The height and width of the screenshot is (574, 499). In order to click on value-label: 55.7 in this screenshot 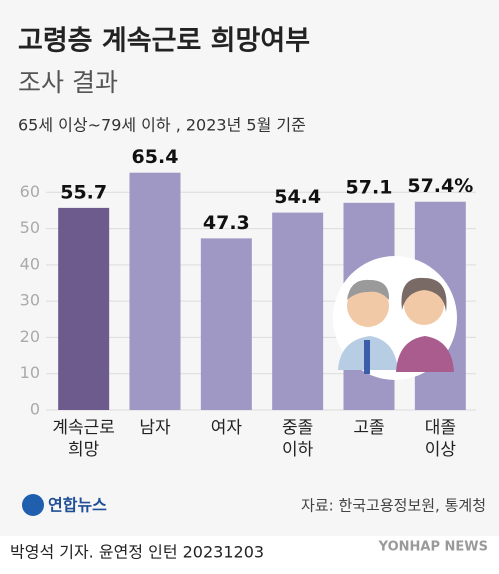, I will do `click(83, 192)`.